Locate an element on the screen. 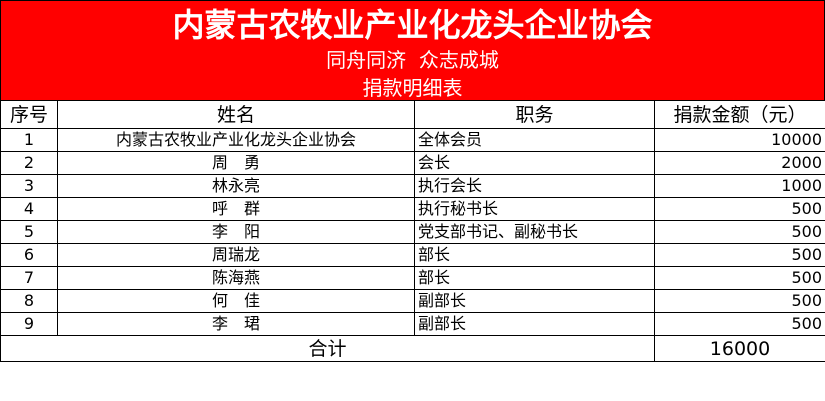 Image resolution: width=825 pixels, height=401 pixels. total-row: 合计 16000 is located at coordinates (412, 348).